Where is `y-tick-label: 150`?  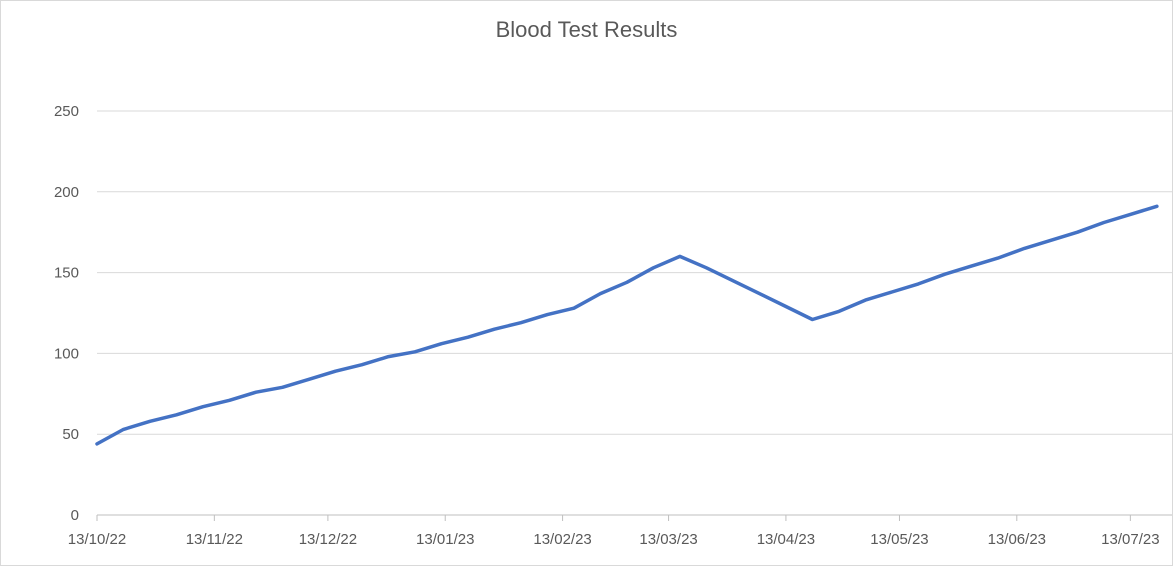 y-tick-label: 150 is located at coordinates (66, 273).